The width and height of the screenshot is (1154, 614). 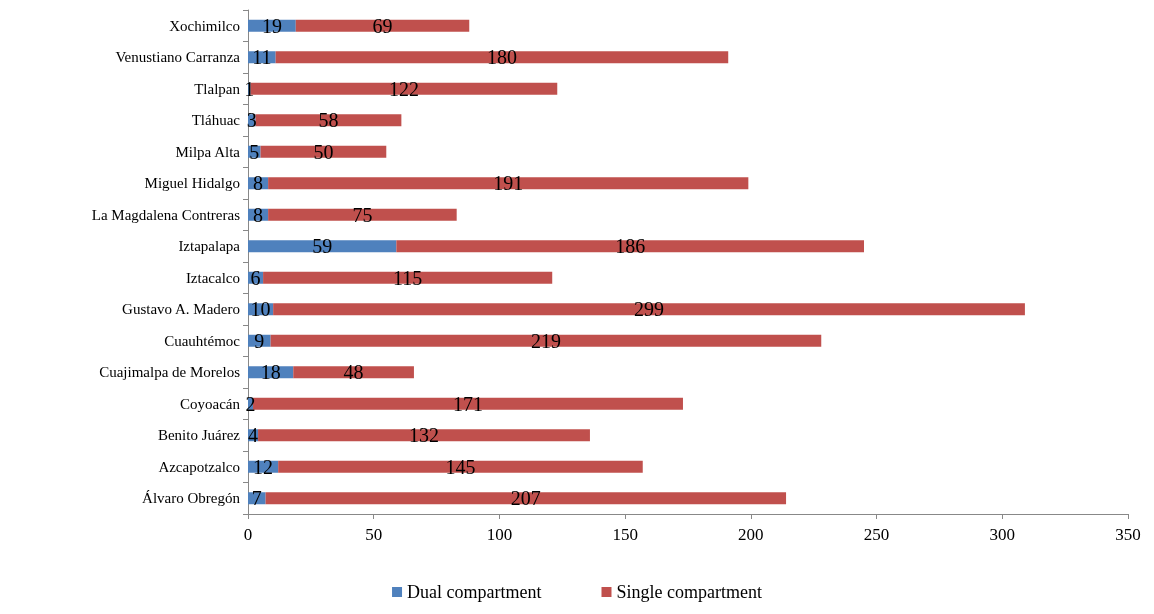 I want to click on data-label: 5, so click(x=254, y=151).